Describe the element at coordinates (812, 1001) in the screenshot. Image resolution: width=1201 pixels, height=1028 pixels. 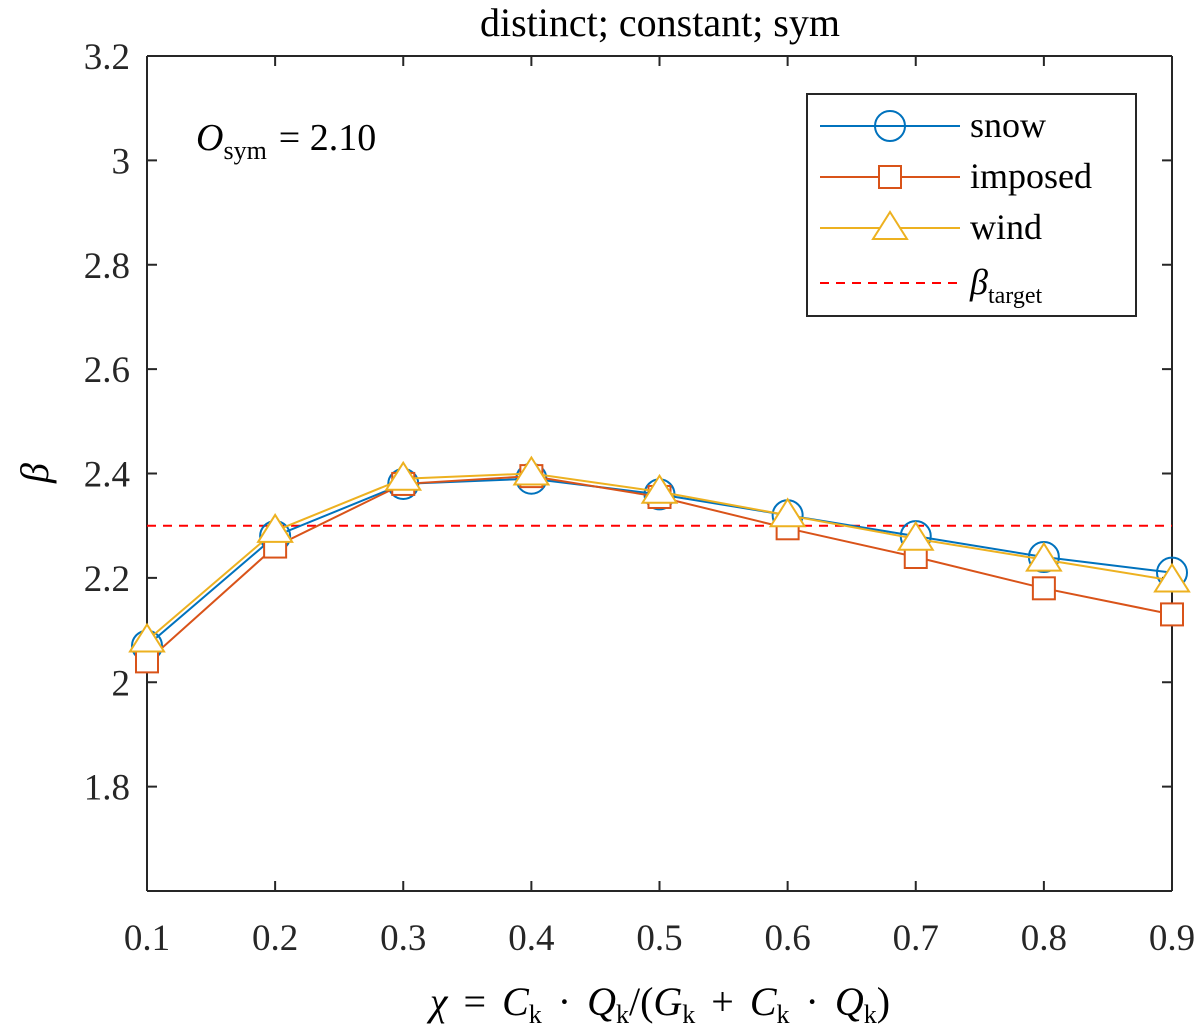
I see `xlabel-dot2: ·` at that location.